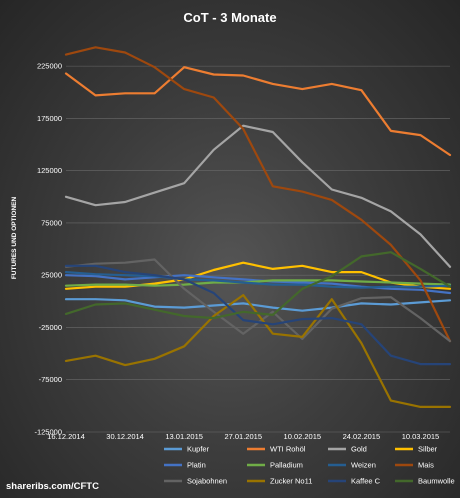 Image resolution: width=460 pixels, height=498 pixels. Describe the element at coordinates (258, 305) in the screenshot. I see `series-line-kupfer` at that location.